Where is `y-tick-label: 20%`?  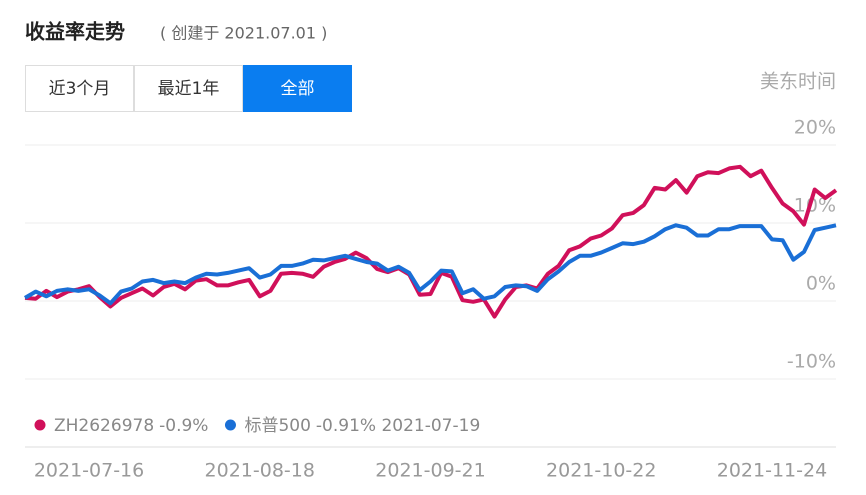
y-tick-label: 20% is located at coordinates (815, 128).